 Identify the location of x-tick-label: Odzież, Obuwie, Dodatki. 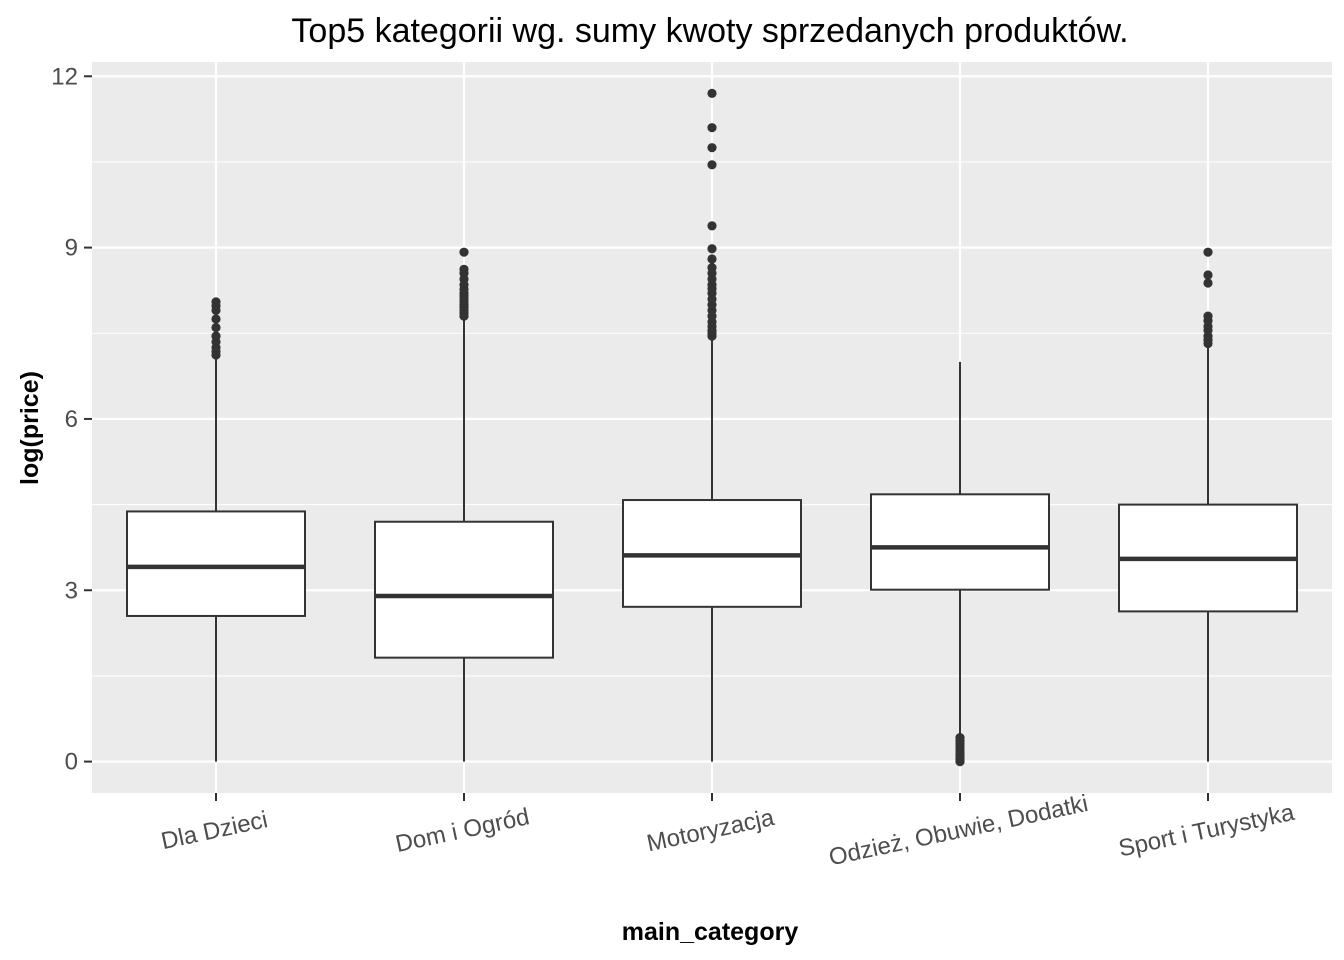
(958, 830).